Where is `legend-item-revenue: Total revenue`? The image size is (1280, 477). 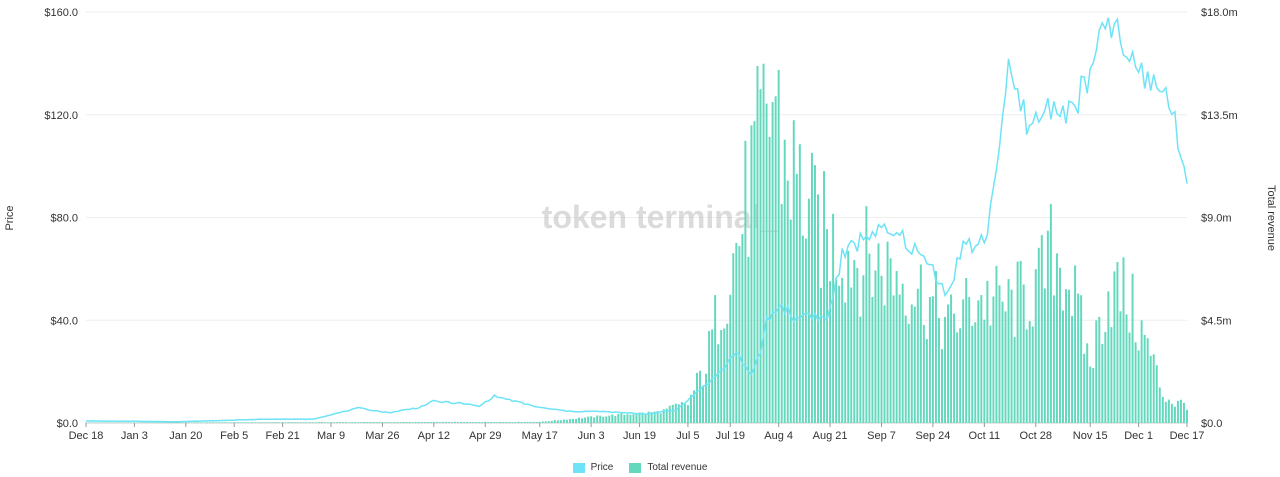
legend-item-revenue: Total revenue is located at coordinates (668, 467).